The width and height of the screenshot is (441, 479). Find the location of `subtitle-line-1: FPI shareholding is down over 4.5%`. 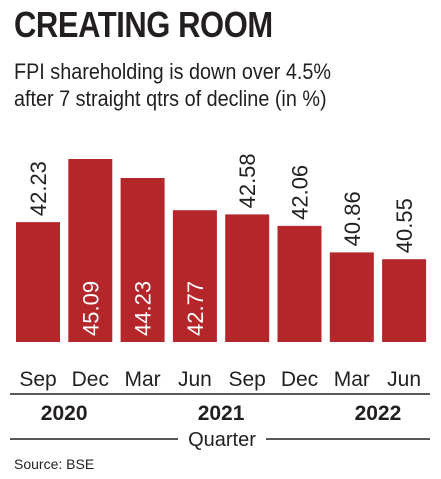

subtitle-line-1: FPI shareholding is down over 4.5% is located at coordinates (172, 71).